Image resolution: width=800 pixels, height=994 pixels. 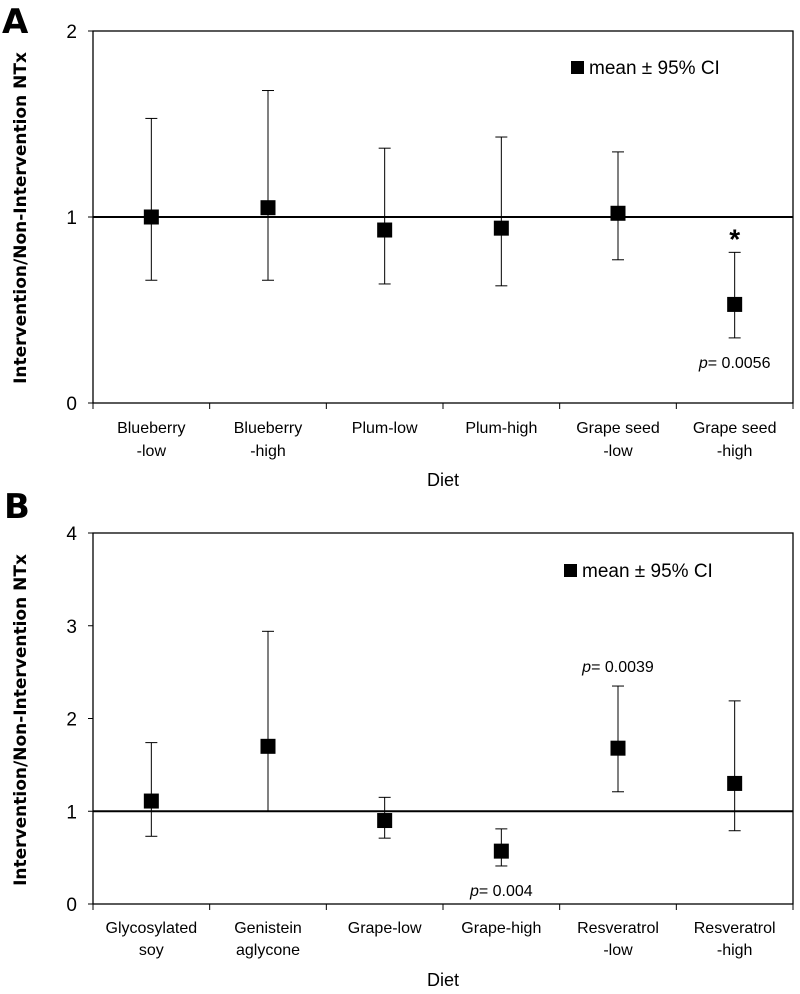 What do you see at coordinates (506, 891) in the screenshot?
I see `p-value: = 0.004` at bounding box center [506, 891].